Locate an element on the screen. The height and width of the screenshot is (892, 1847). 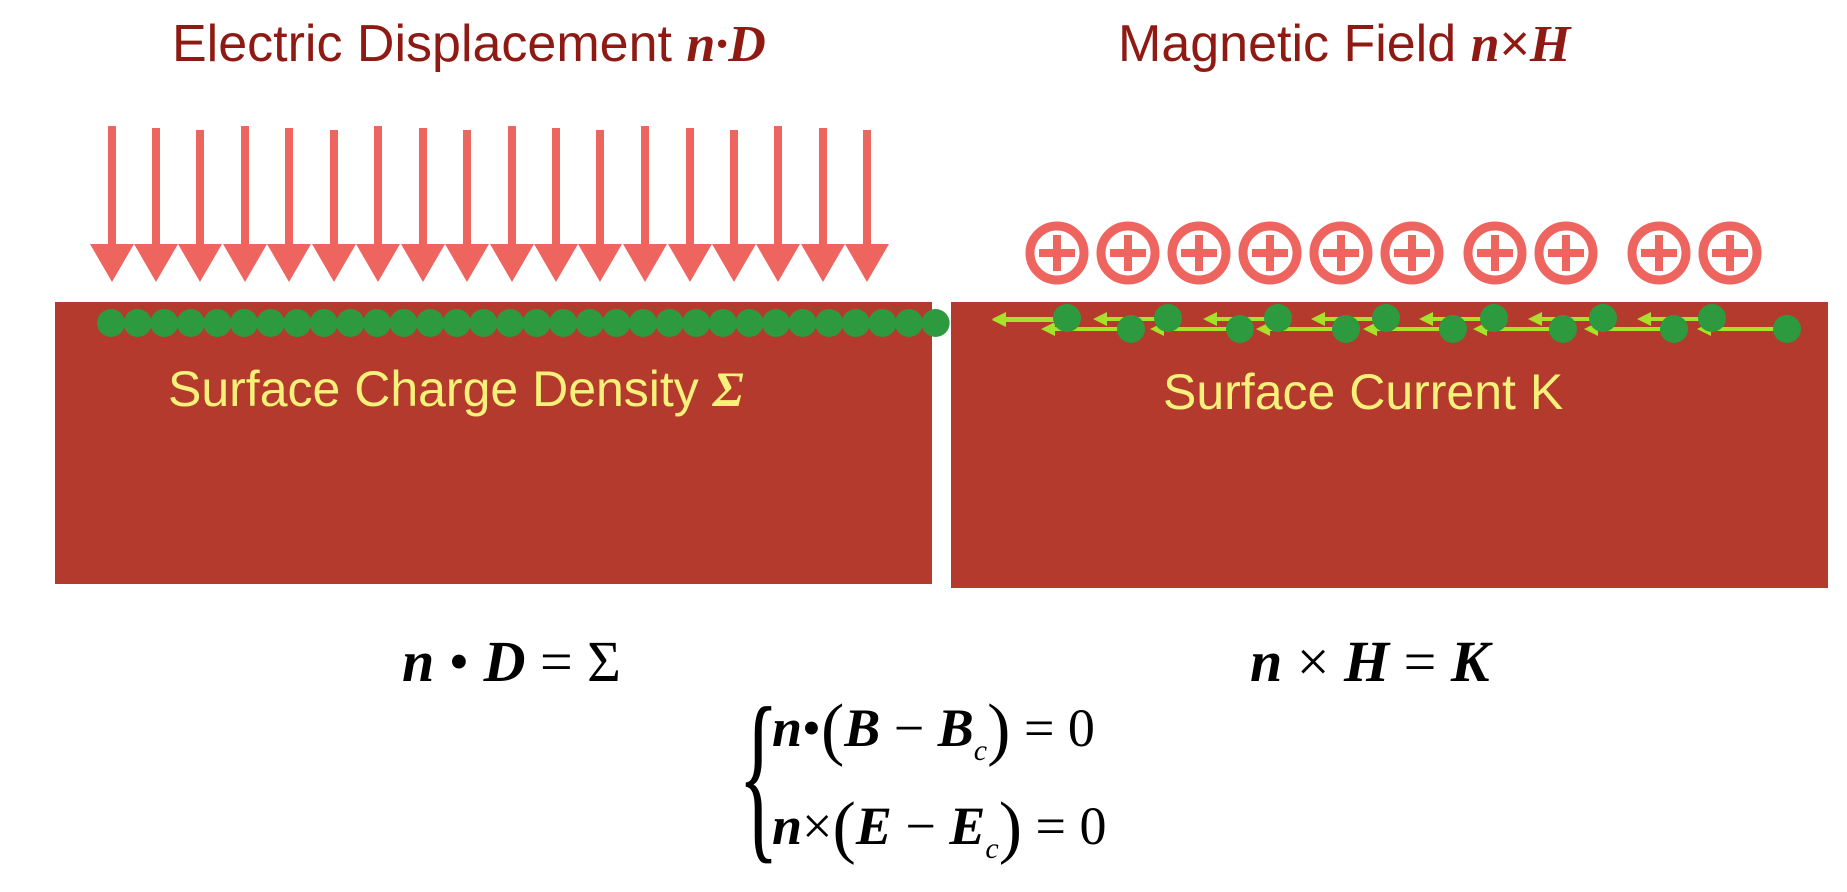
title-cross: × is located at coordinates (1514, 44).